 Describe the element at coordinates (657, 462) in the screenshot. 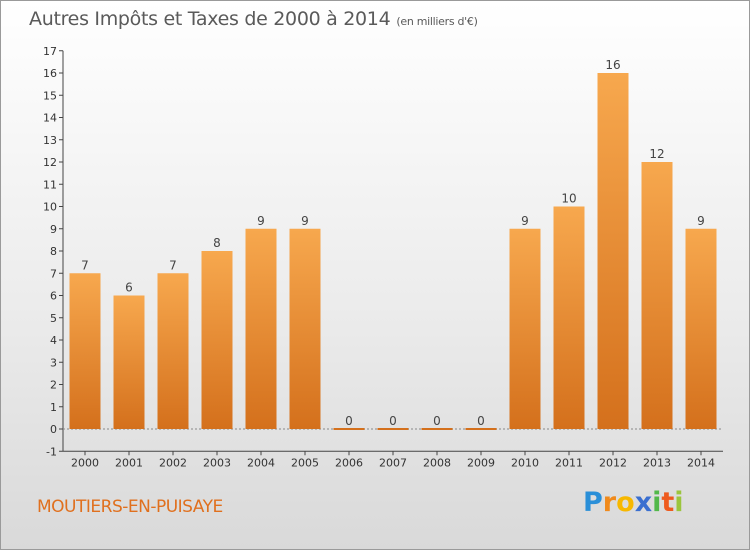

I see `x-tick-label: 2013` at that location.